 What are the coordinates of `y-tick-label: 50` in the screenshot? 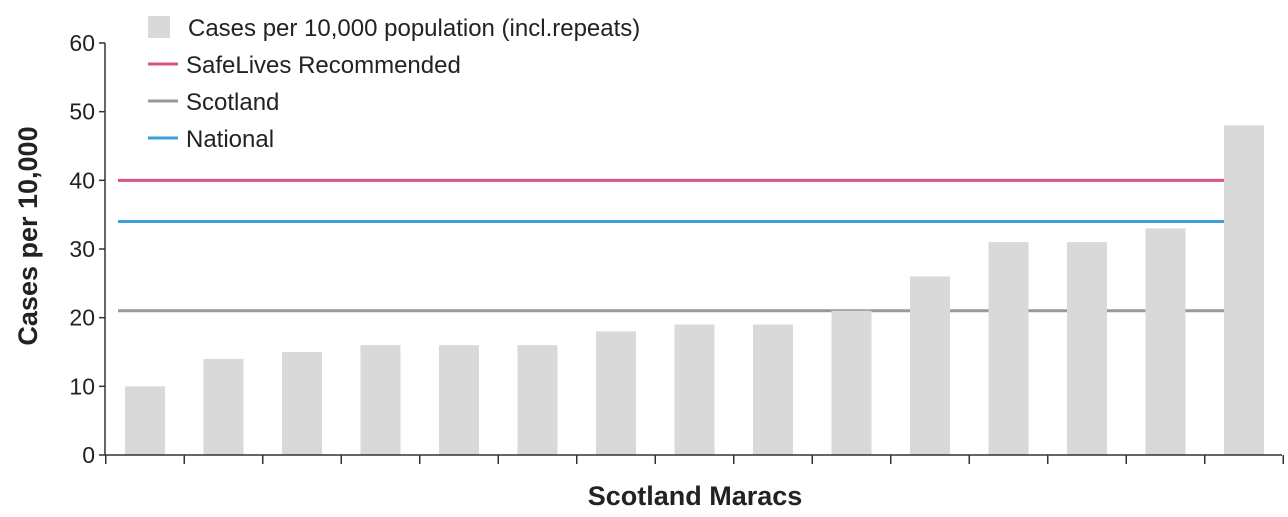 It's located at (82, 112).